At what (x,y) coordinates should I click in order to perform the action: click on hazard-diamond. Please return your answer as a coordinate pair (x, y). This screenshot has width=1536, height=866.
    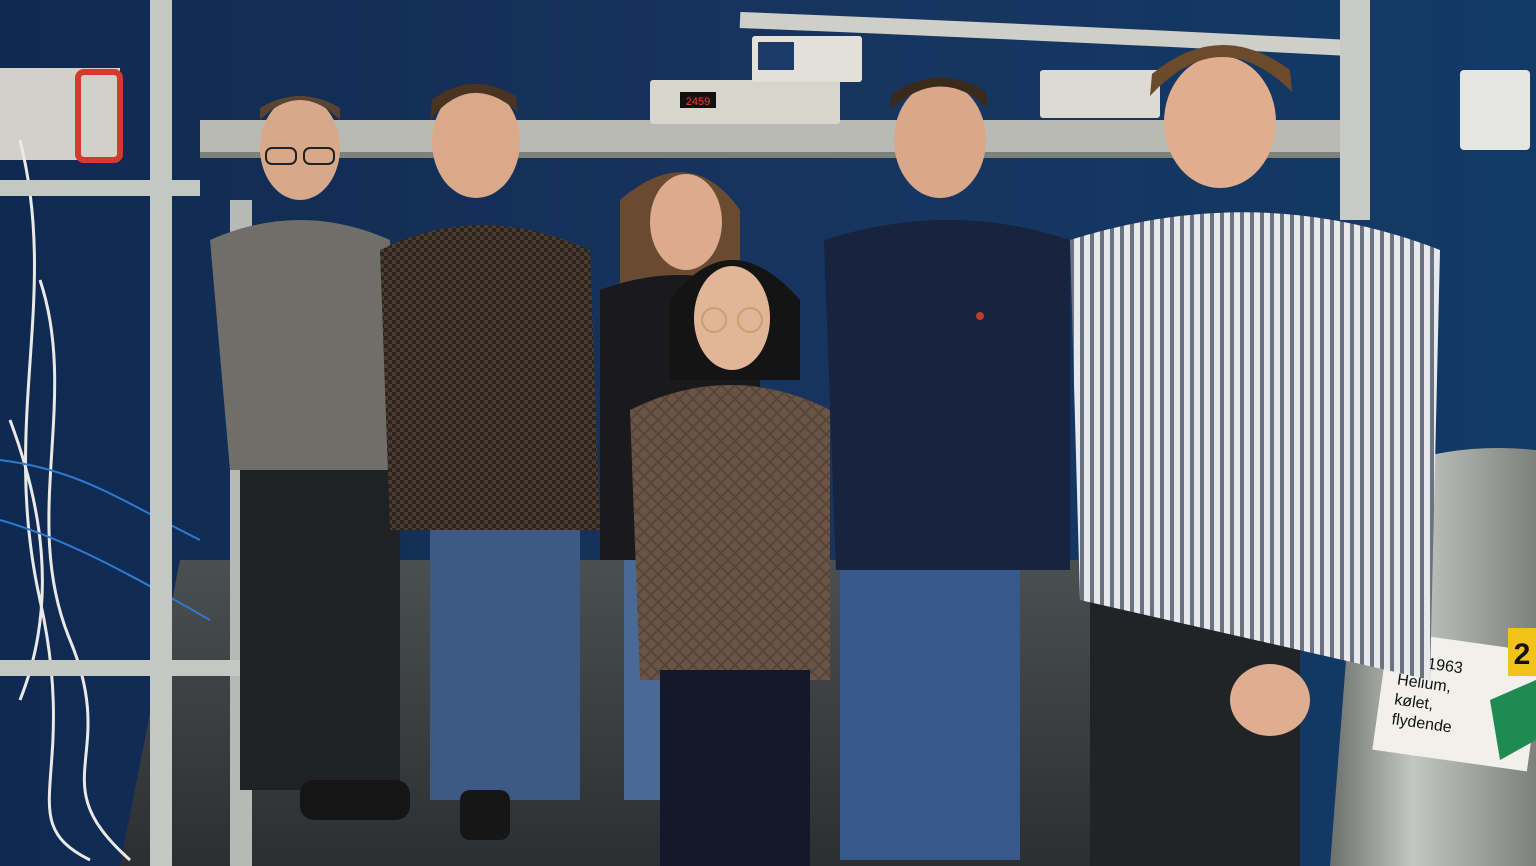
    Looking at the image, I should click on (1513, 720).